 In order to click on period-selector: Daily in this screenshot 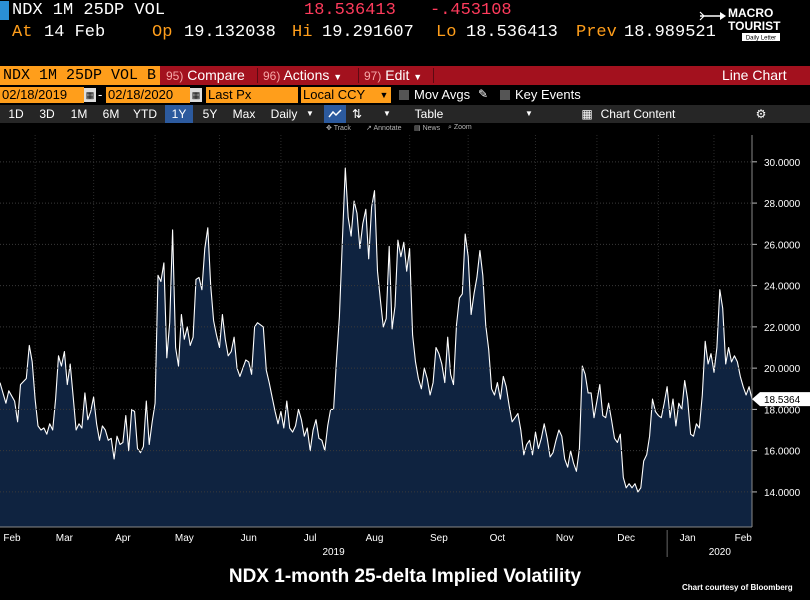, I will do `click(284, 114)`.